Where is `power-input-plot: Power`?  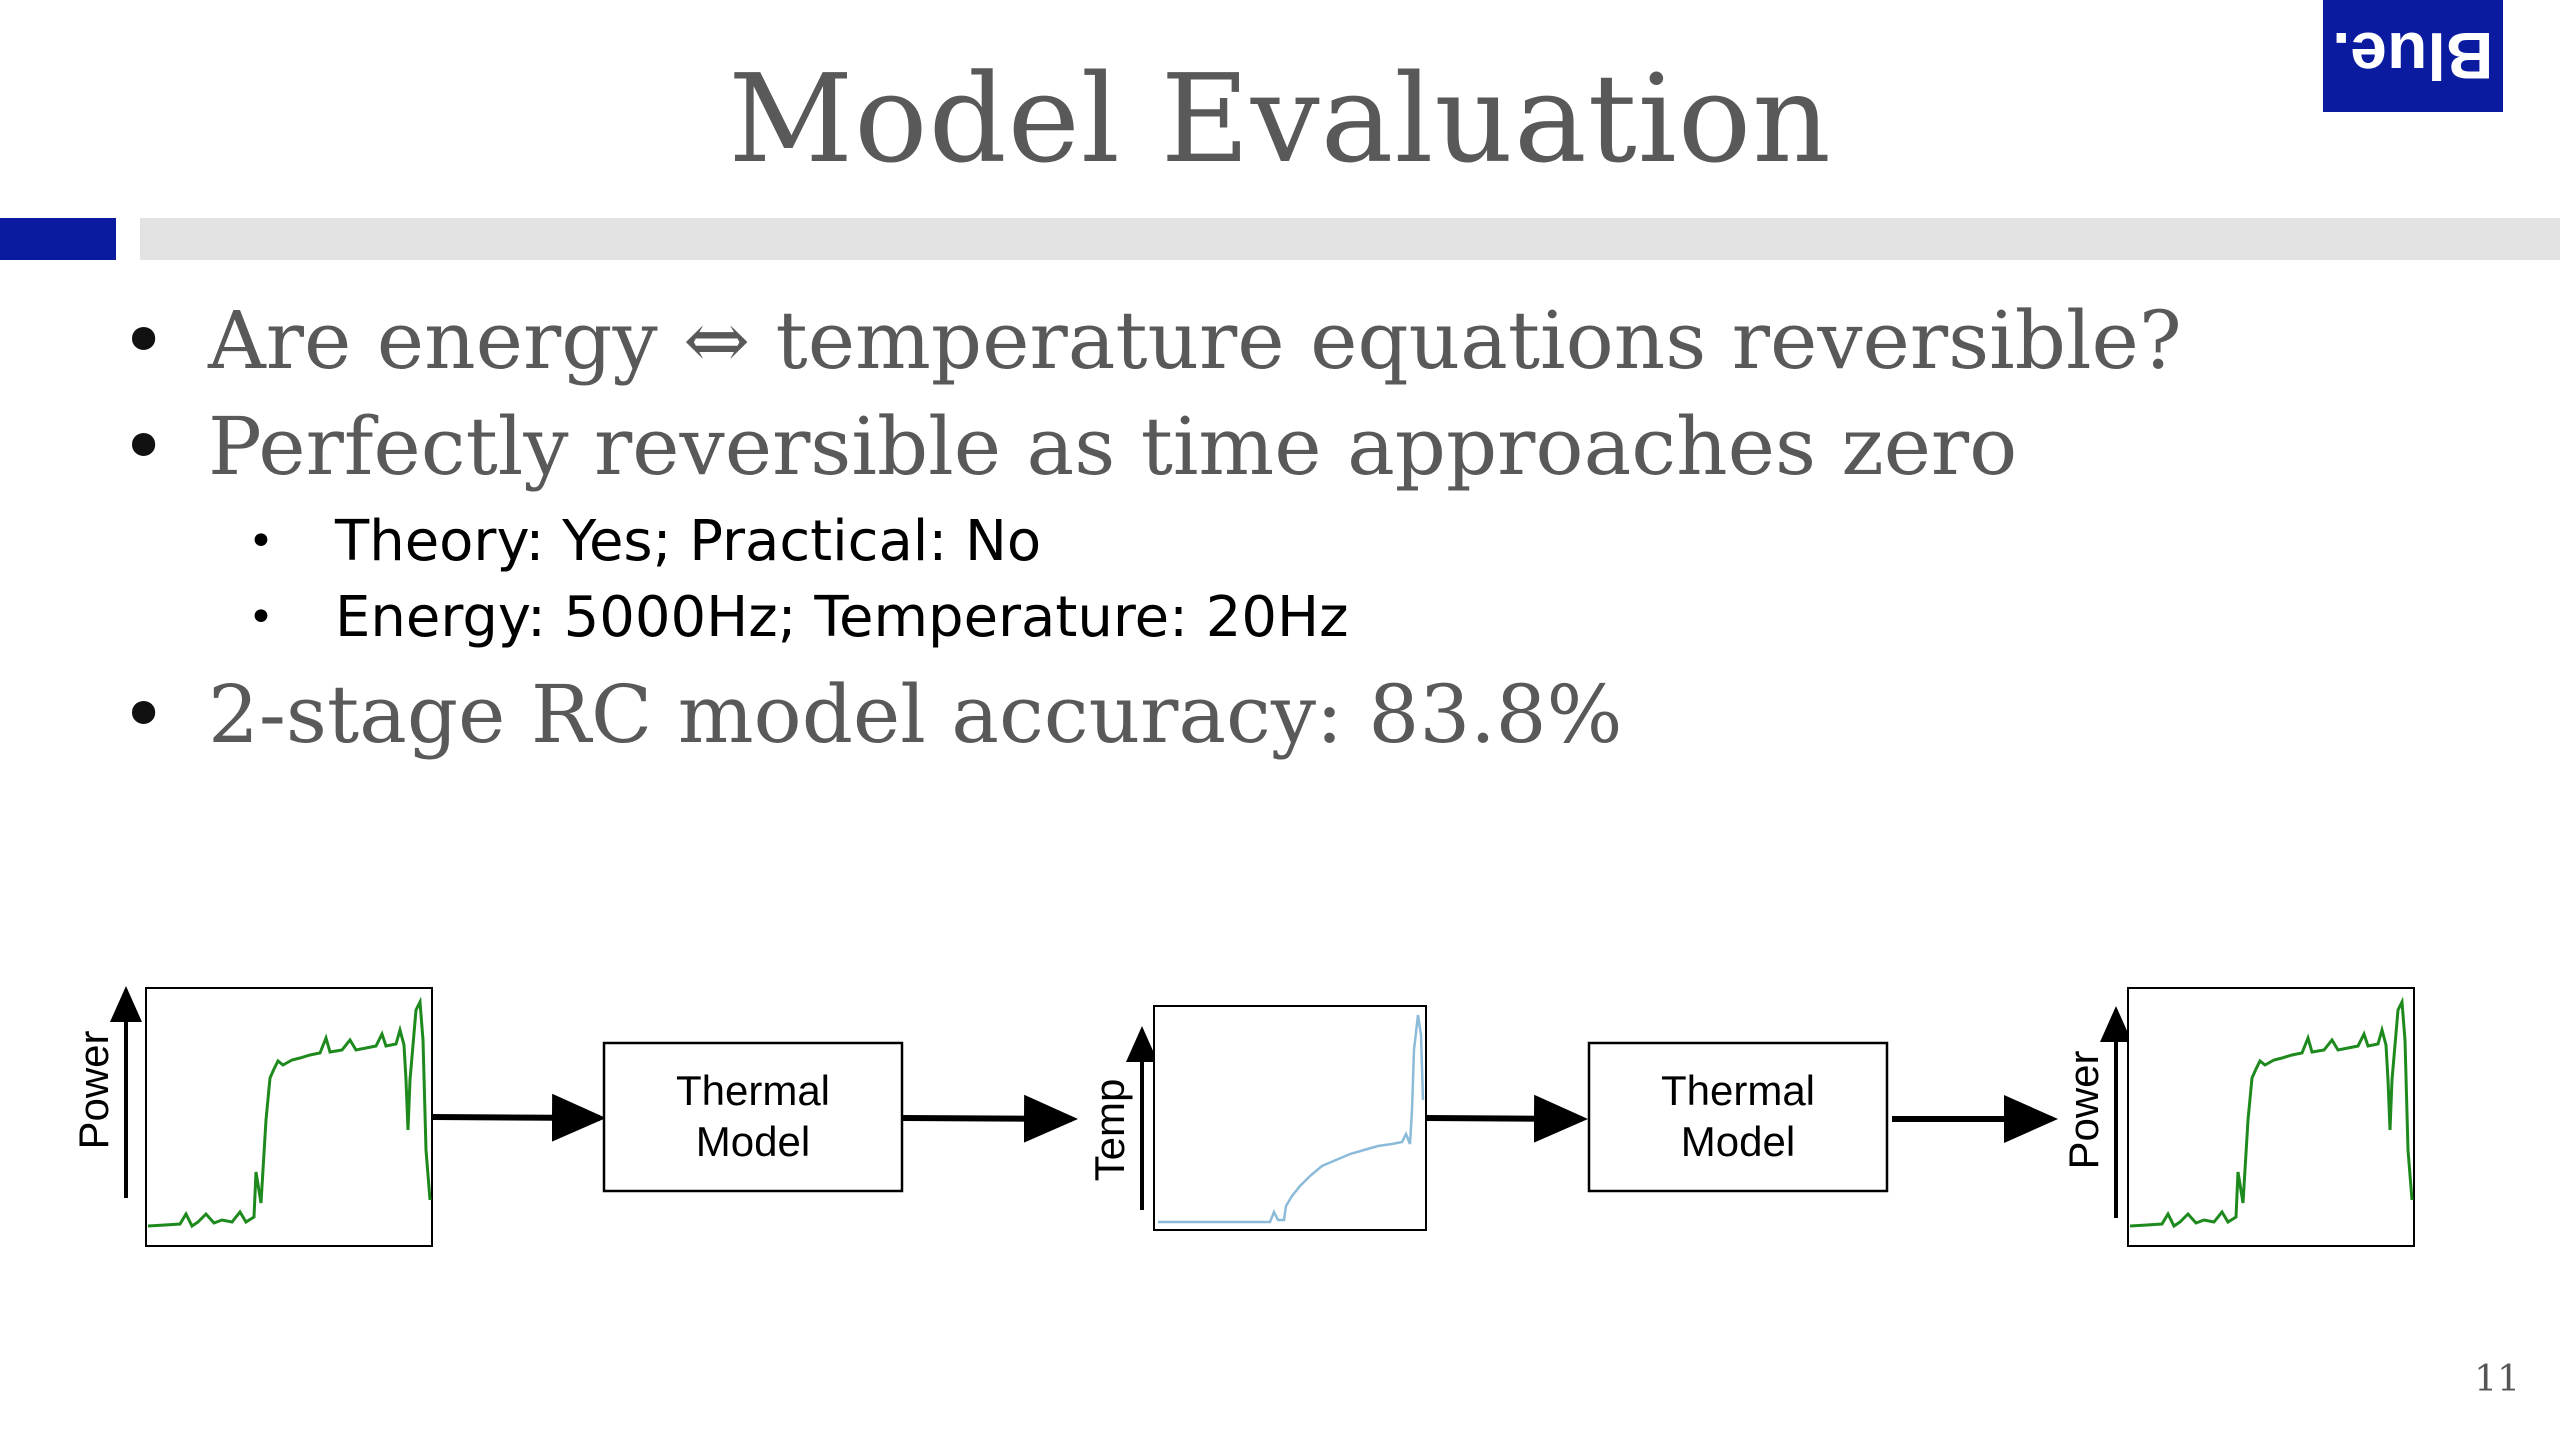 power-input-plot: Power is located at coordinates (251, 1116).